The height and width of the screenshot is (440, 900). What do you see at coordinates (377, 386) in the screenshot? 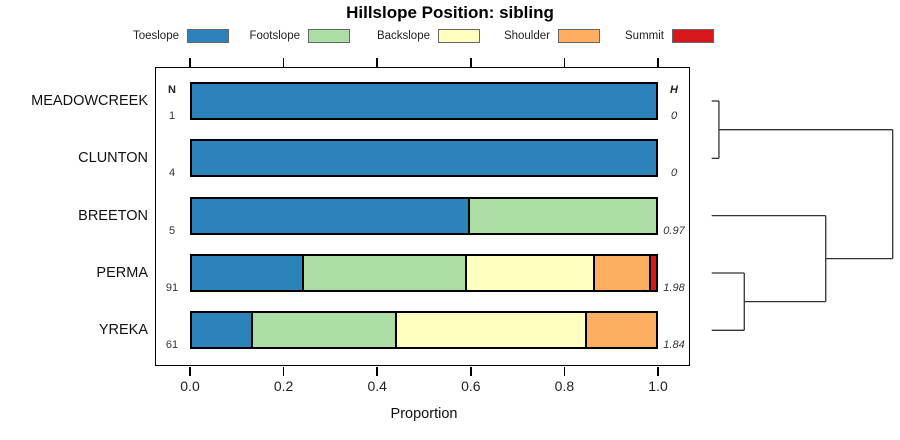
I see `x-tick-label: 0.4` at bounding box center [377, 386].